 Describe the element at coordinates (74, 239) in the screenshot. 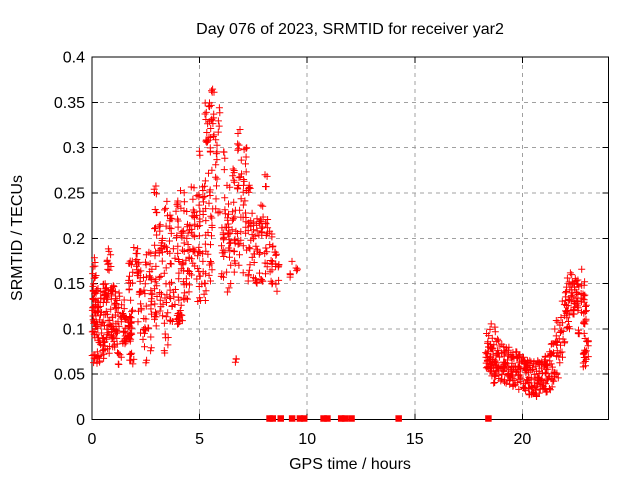

I see `y-tick-label: 0.2` at that location.